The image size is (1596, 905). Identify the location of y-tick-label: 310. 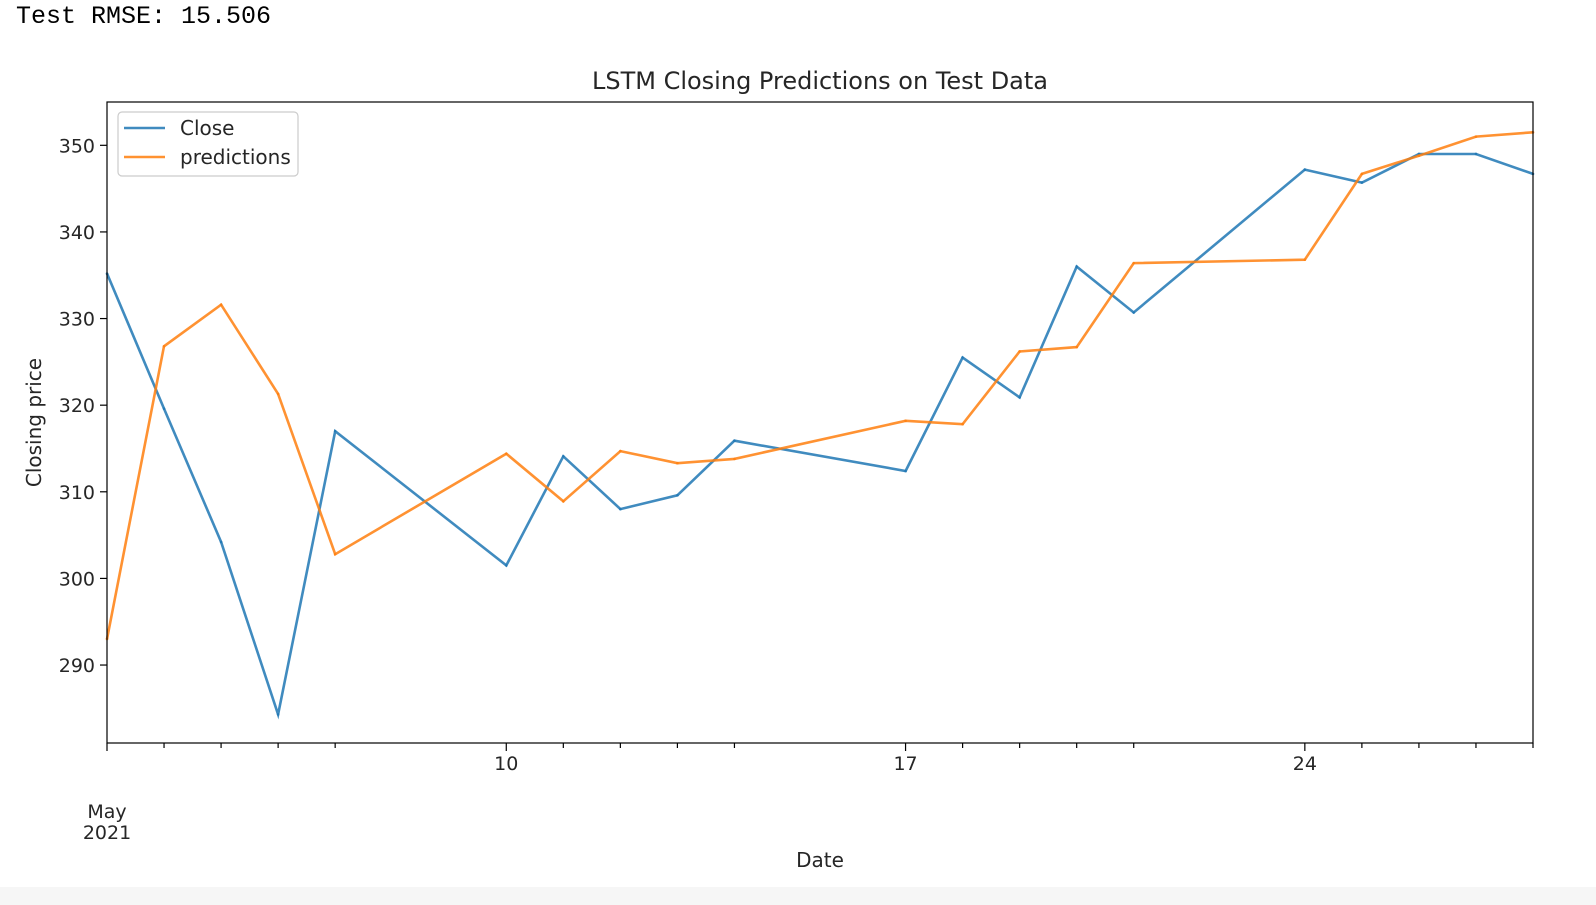
(77, 493).